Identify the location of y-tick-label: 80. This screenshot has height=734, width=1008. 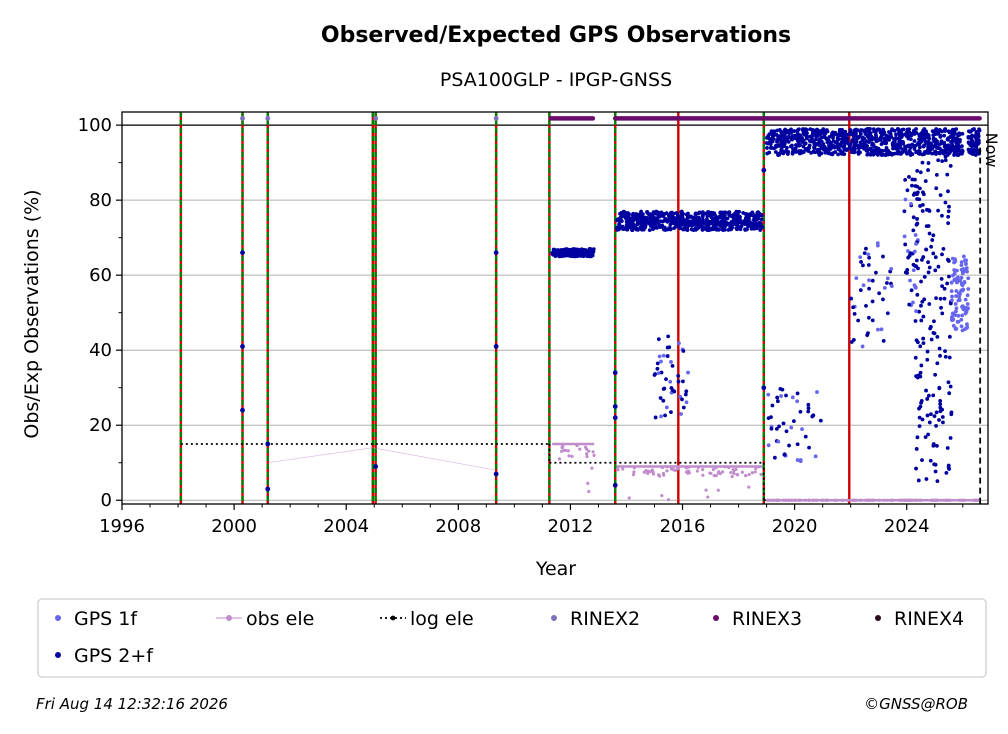
(100, 200).